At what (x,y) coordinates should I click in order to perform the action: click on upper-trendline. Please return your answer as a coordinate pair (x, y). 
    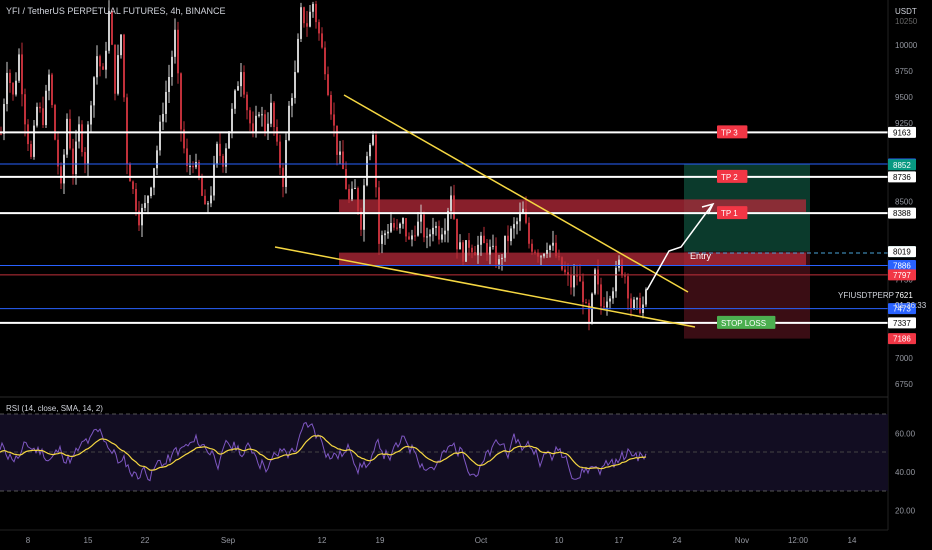
    Looking at the image, I should click on (516, 193).